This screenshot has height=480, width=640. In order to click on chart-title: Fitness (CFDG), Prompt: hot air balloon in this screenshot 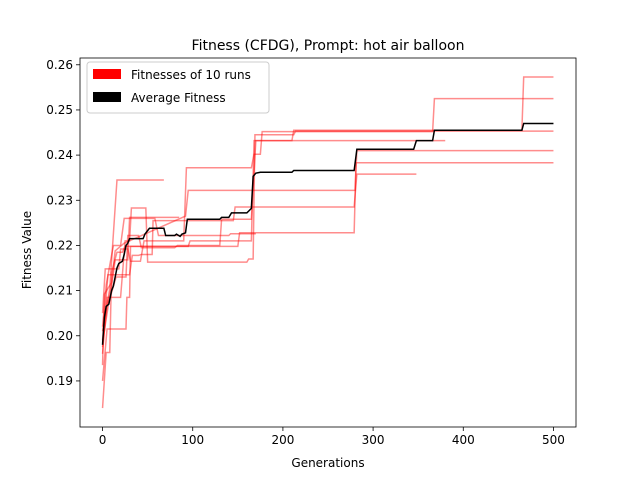, I will do `click(328, 46)`.